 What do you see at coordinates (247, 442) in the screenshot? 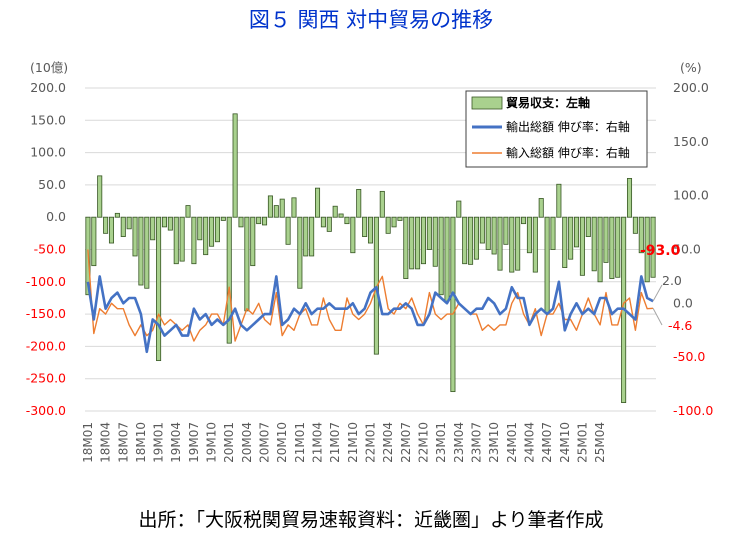
I see `x-tick-label: 20M04` at bounding box center [247, 442].